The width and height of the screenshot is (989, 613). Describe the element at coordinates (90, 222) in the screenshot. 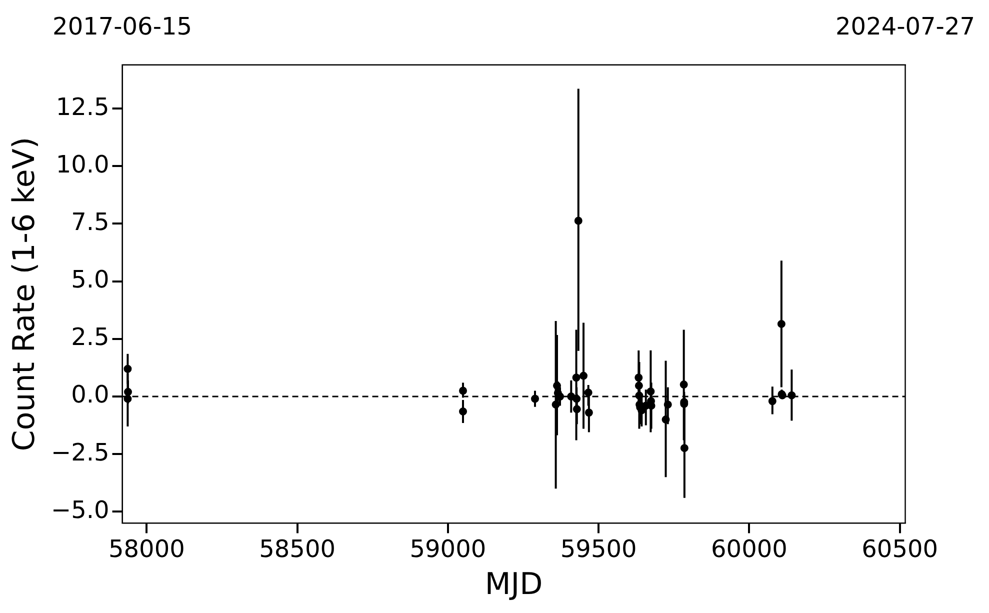

I see `y-tick-label: 7.5` at that location.